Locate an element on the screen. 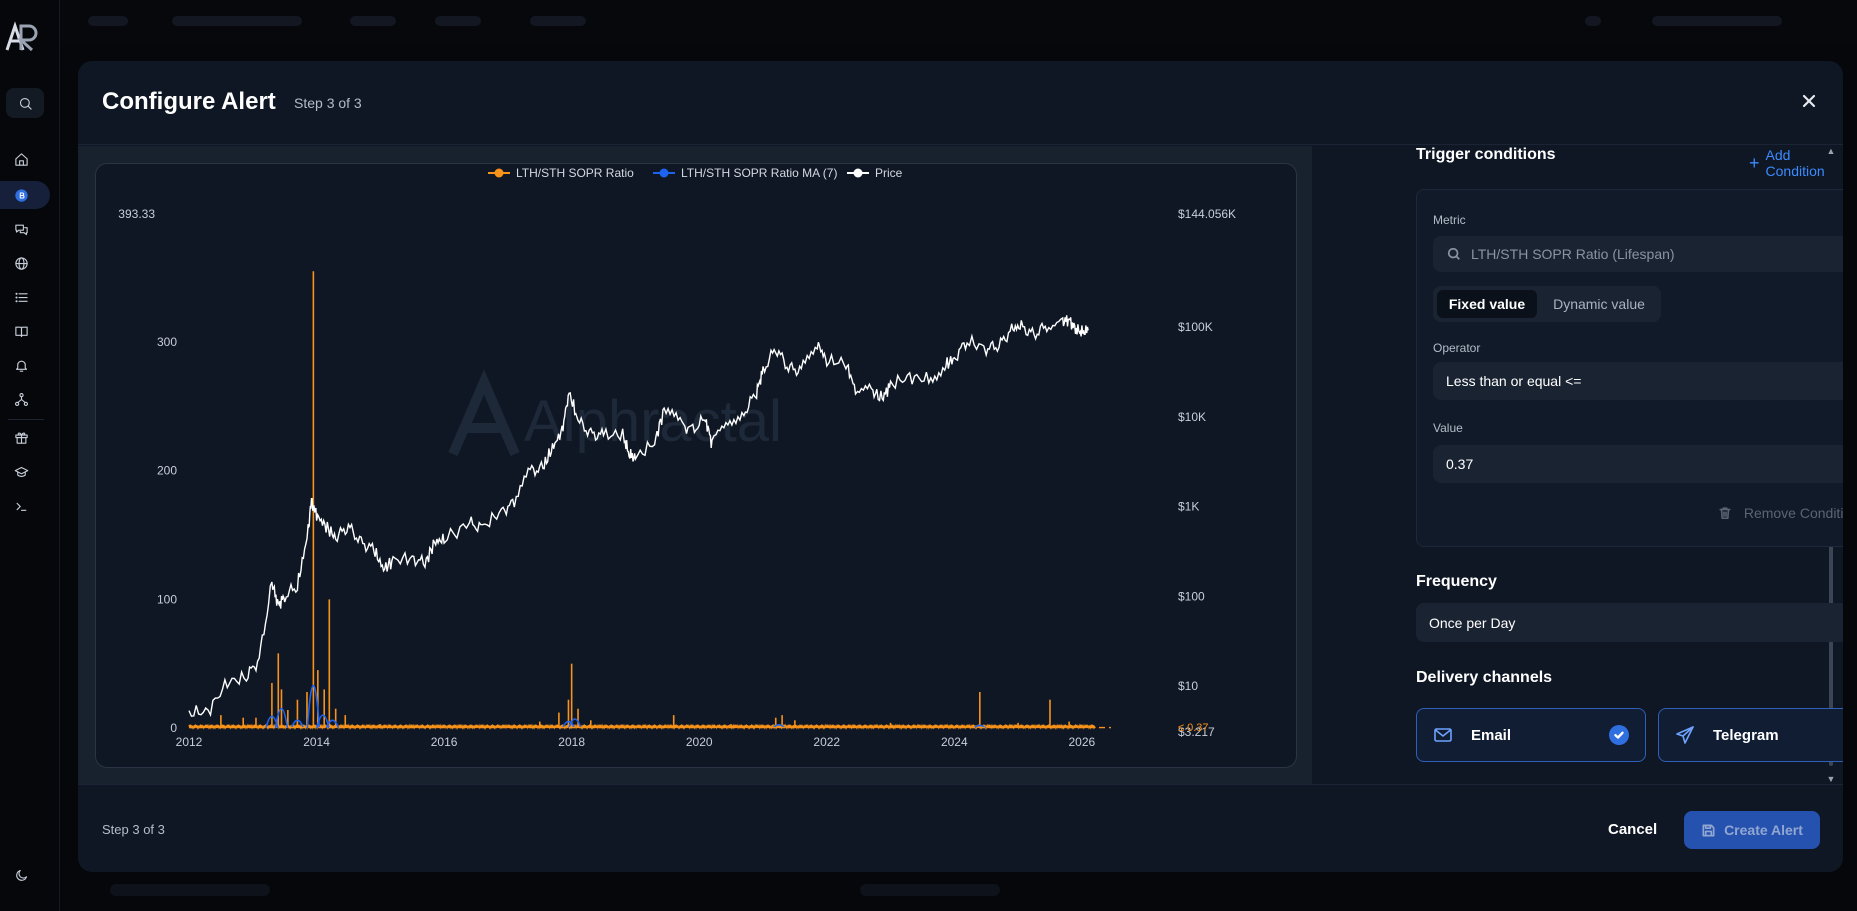 This screenshot has width=1857, height=911. cancel-button: Cancel is located at coordinates (1633, 829).